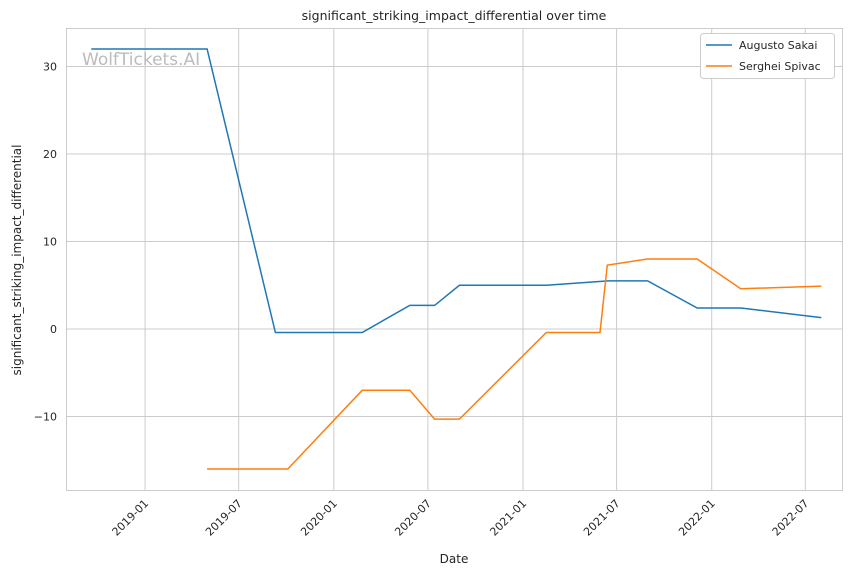 The height and width of the screenshot is (575, 850). I want to click on y-tick-label: 20, so click(50, 154).